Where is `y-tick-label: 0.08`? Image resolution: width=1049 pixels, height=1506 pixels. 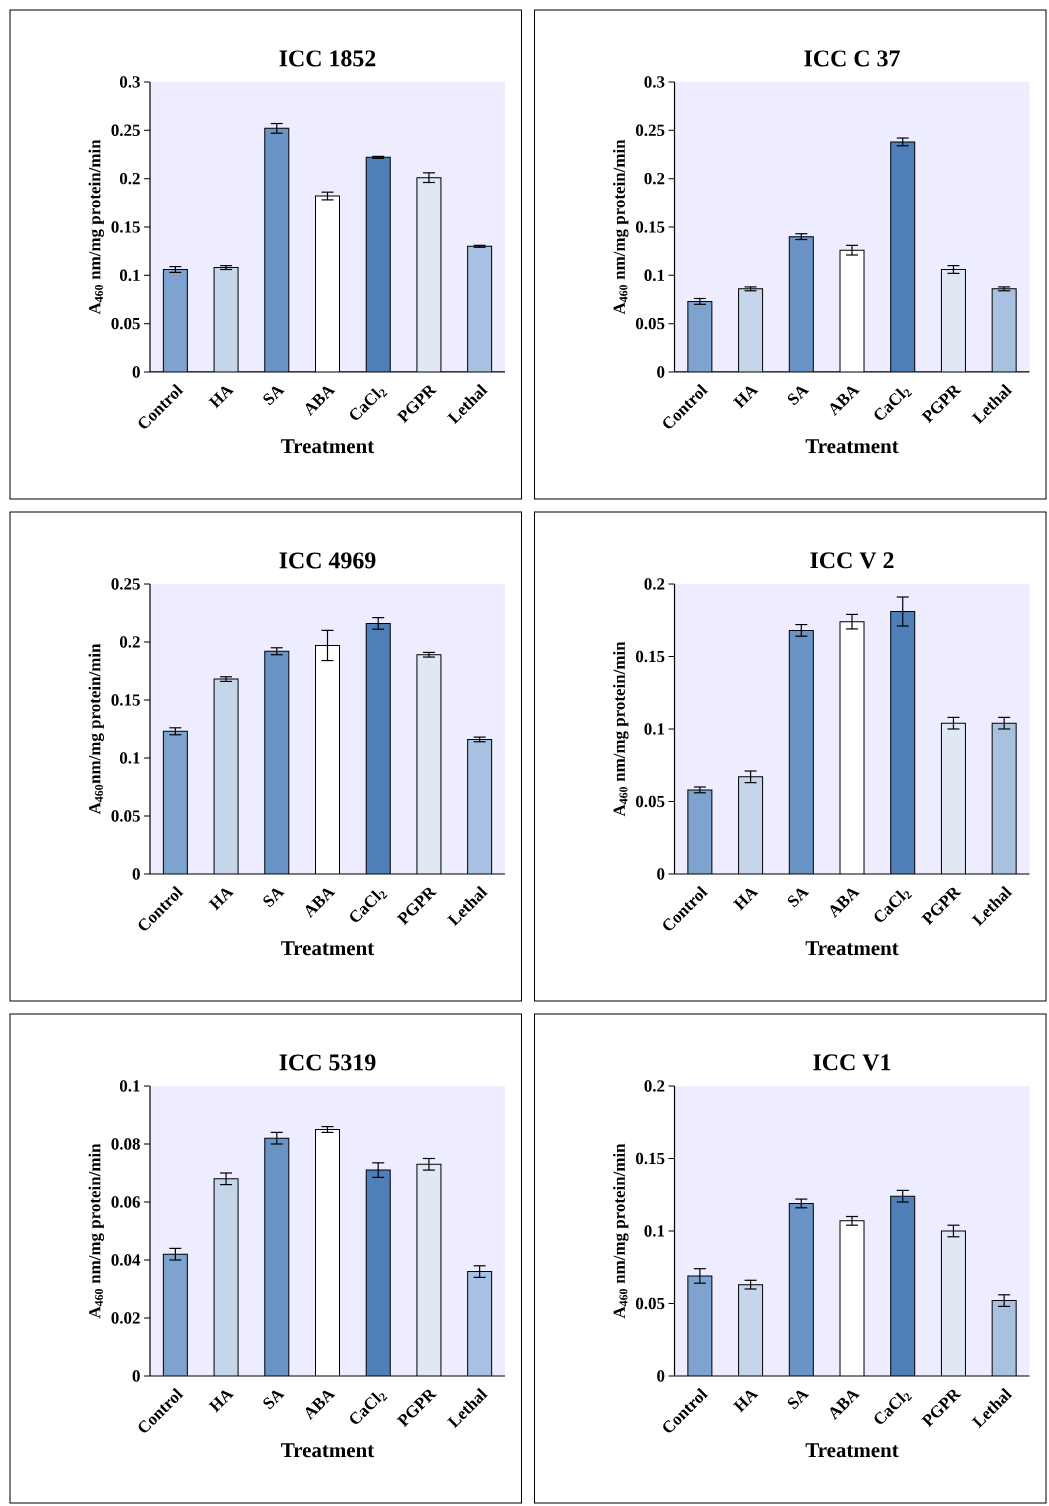 y-tick-label: 0.08 is located at coordinates (125, 1144).